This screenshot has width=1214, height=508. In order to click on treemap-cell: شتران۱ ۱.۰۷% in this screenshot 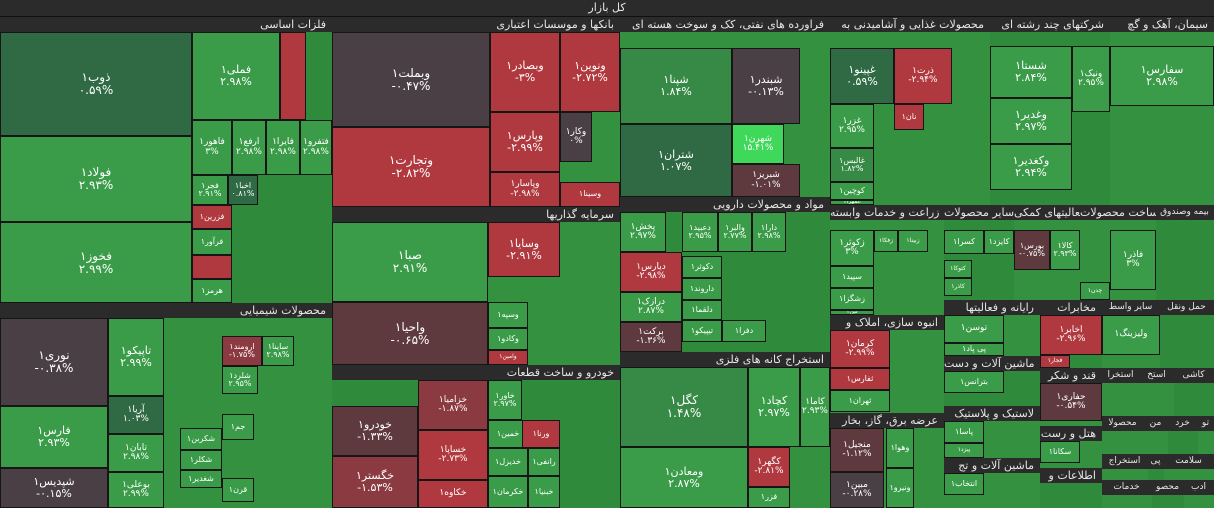, I will do `click(676, 160)`.